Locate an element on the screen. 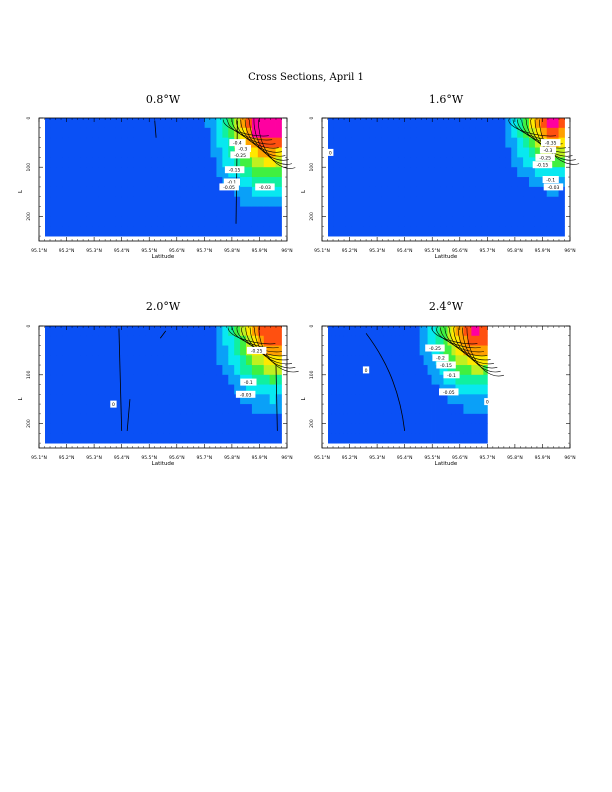  contour-label: -0.25 is located at coordinates (435, 349).